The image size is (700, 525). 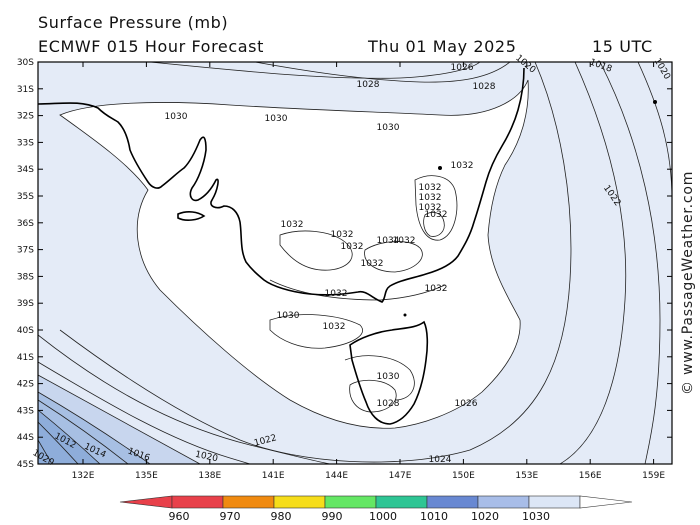 What do you see at coordinates (688, 282) in the screenshot?
I see `site-credit: © www.PassageWeather.com` at bounding box center [688, 282].